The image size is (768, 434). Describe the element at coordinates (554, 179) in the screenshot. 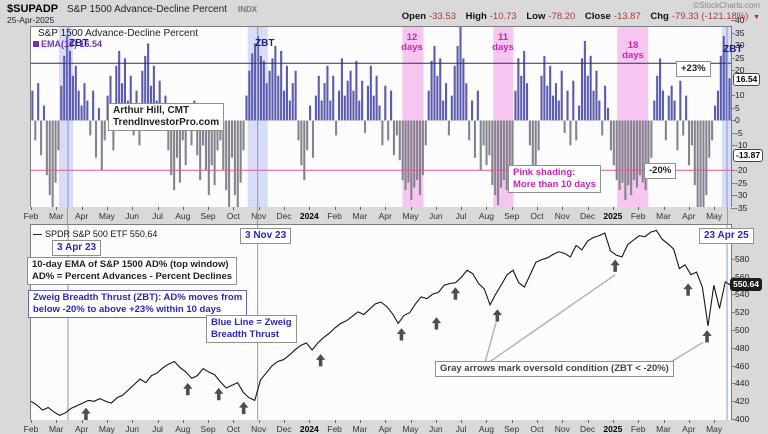

I see `pink-shading-note-box: Pink shading: More than 10 days` at that location.